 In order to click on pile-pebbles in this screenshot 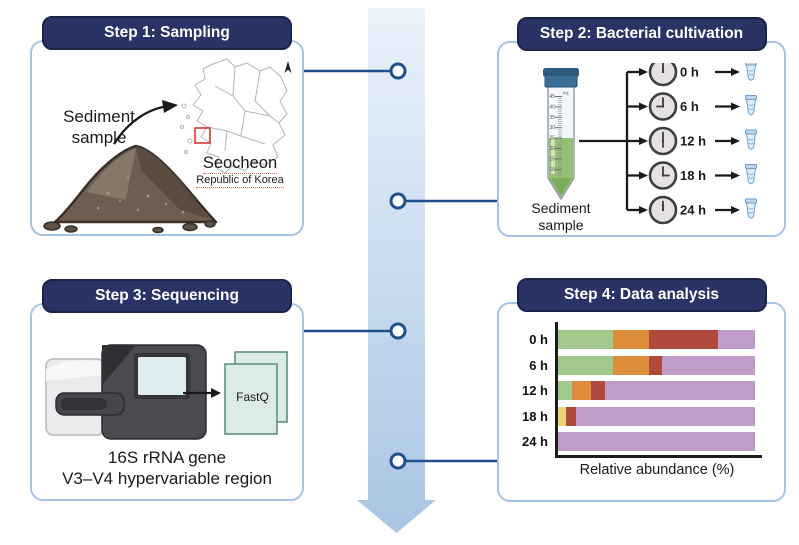, I will do `click(129, 227)`.